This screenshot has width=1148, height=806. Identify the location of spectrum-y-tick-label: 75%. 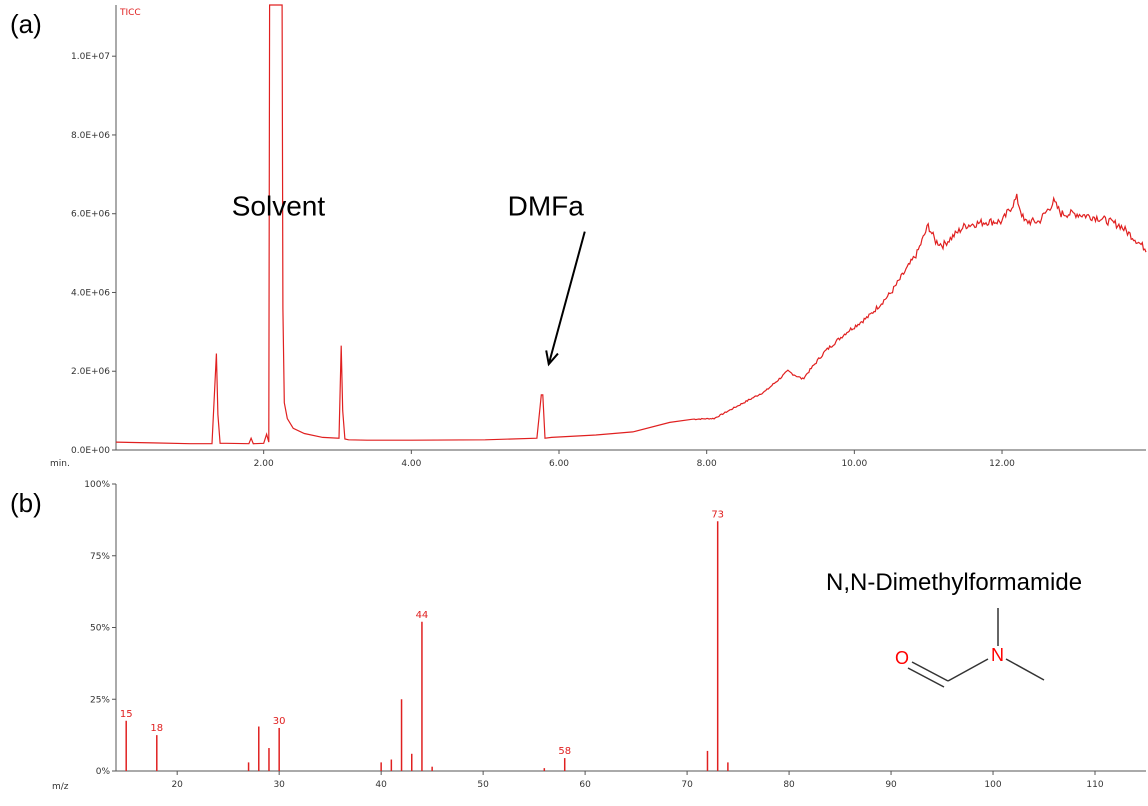
(100, 557).